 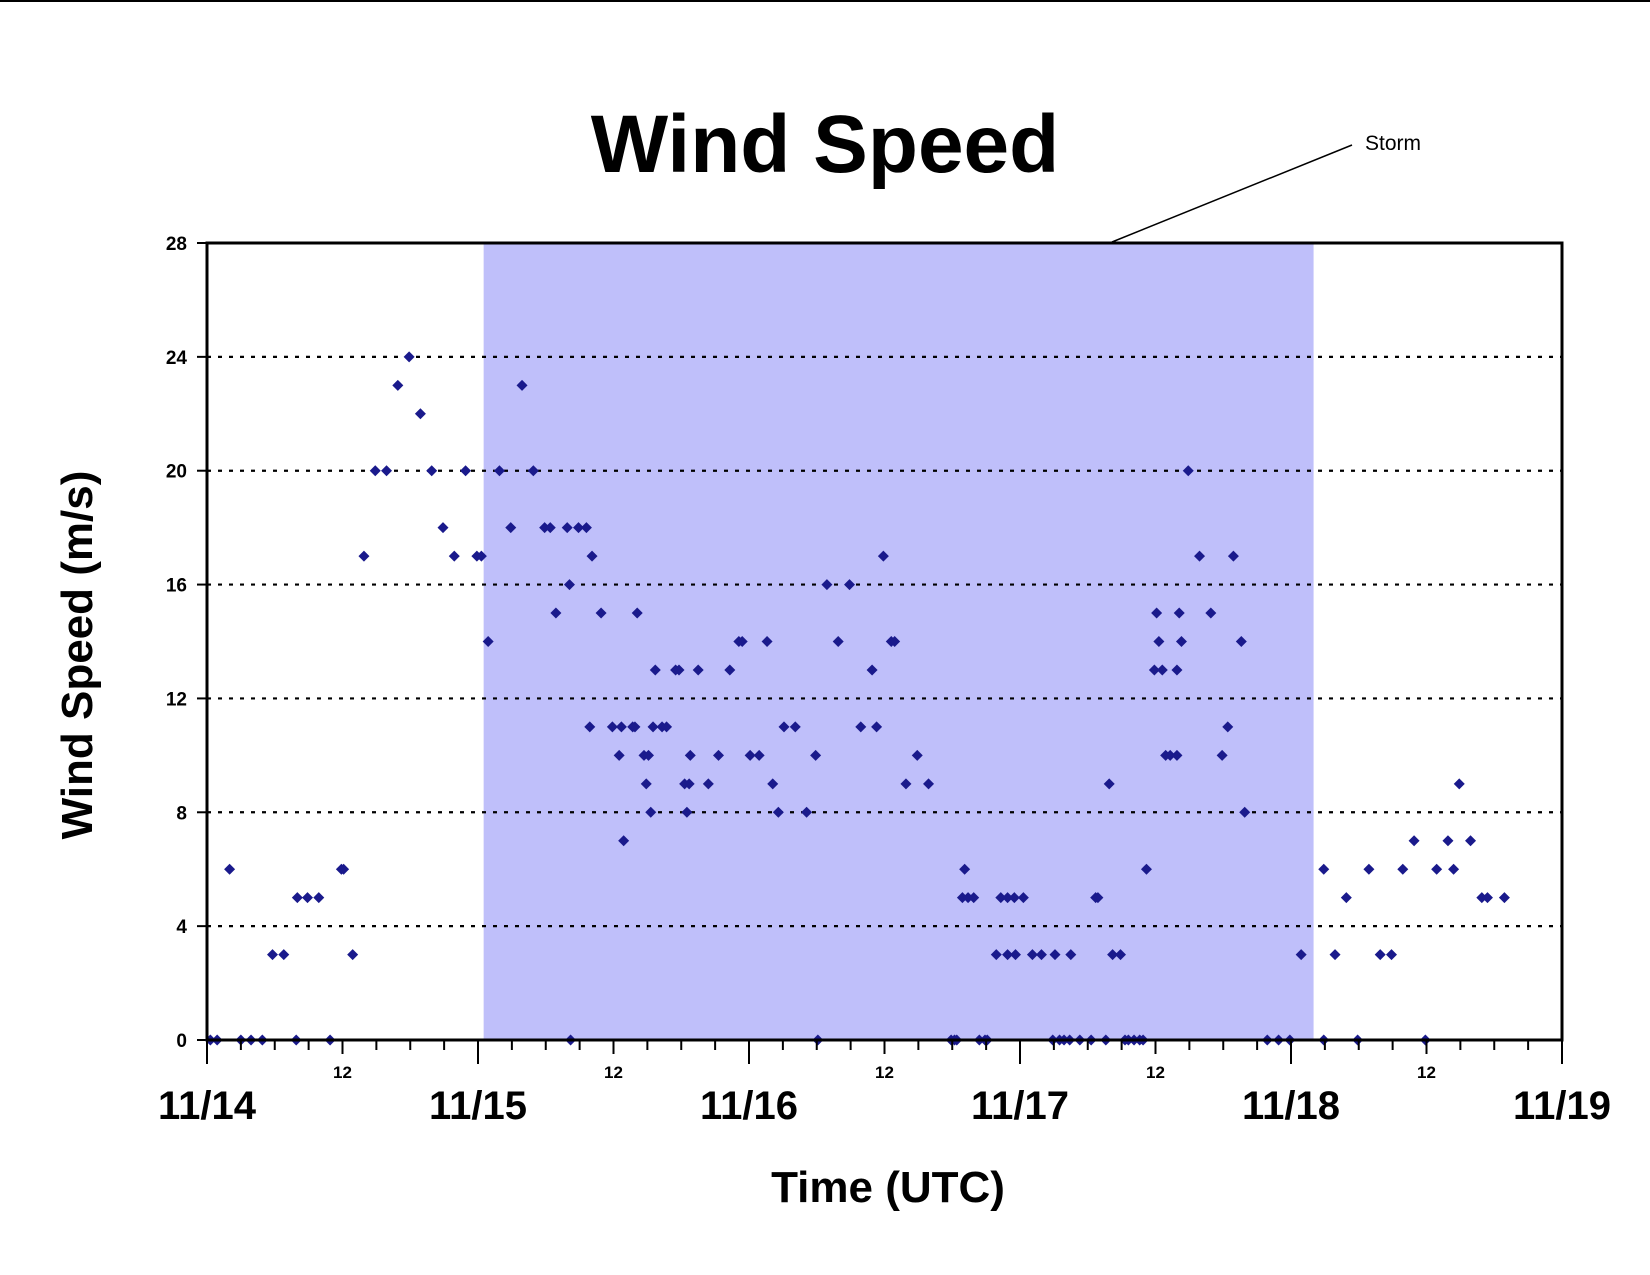 I want to click on y-tick-label: 24, so click(x=177, y=358).